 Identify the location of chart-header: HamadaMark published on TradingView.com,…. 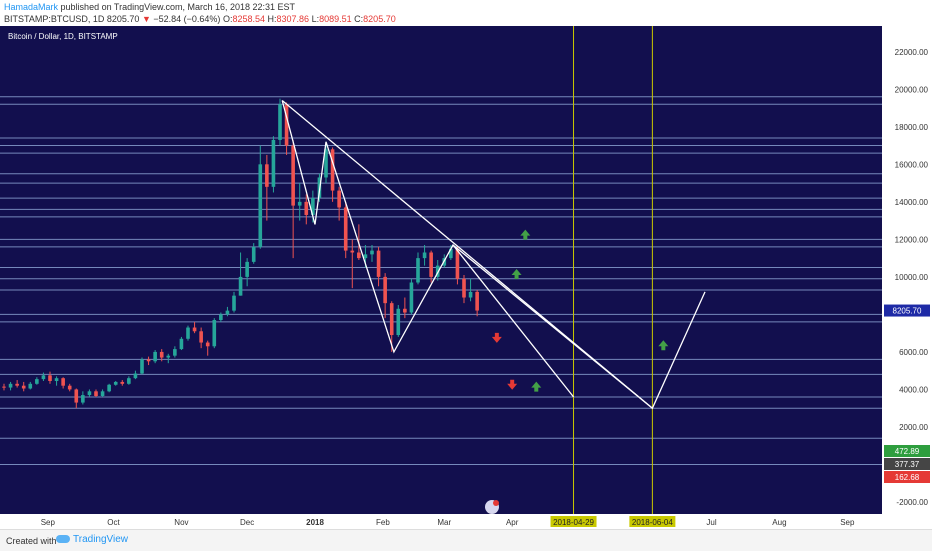
(466, 13).